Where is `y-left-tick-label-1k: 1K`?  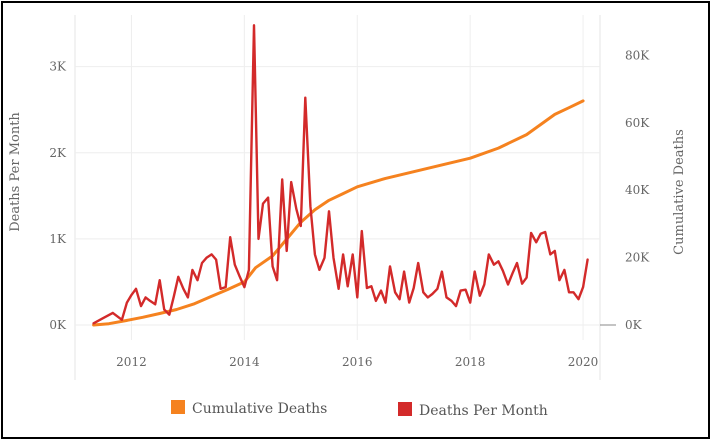 y-left-tick-label-1k: 1K is located at coordinates (58, 239).